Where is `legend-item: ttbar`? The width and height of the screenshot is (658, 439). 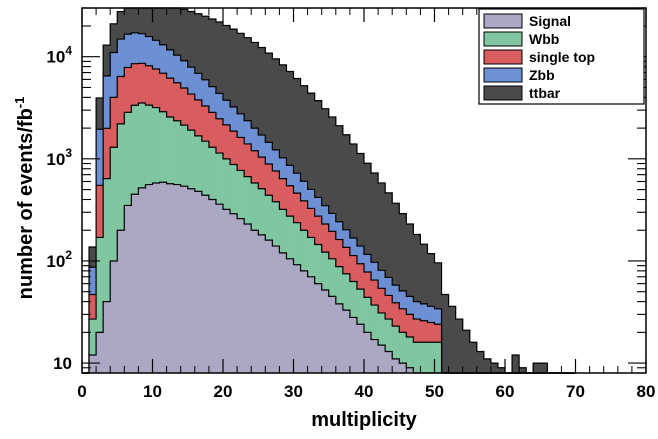
legend-item: ttbar is located at coordinates (522, 93).